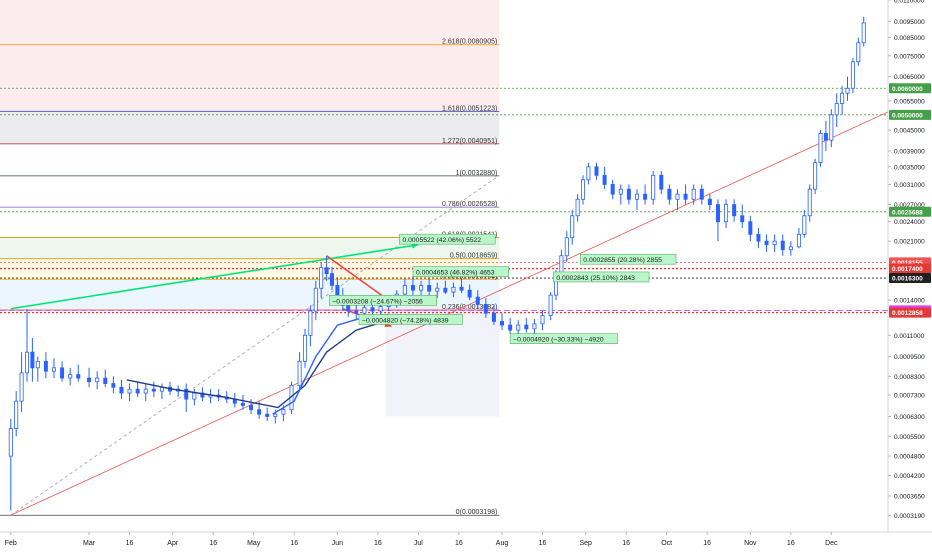  I want to click on fib-label: 1(0.0032880), so click(477, 173).